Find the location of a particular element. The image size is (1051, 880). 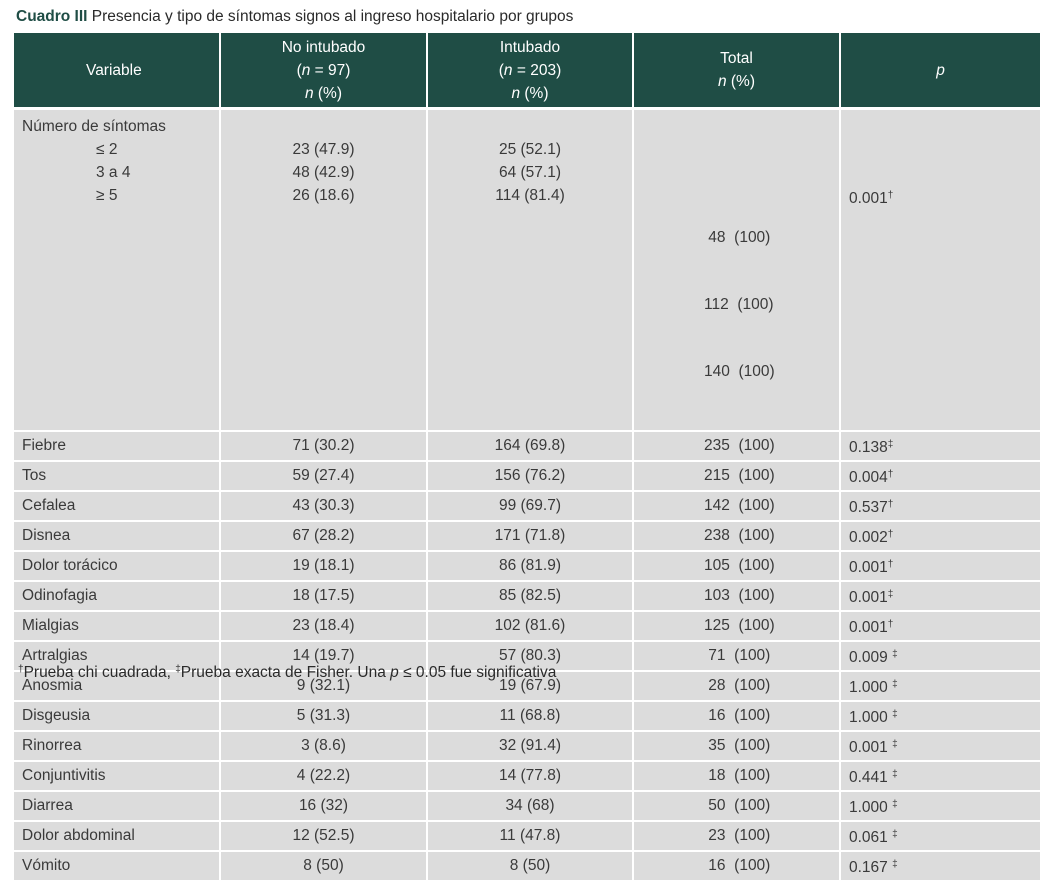

cell-intubado: 57 (80.3) is located at coordinates (530, 655).